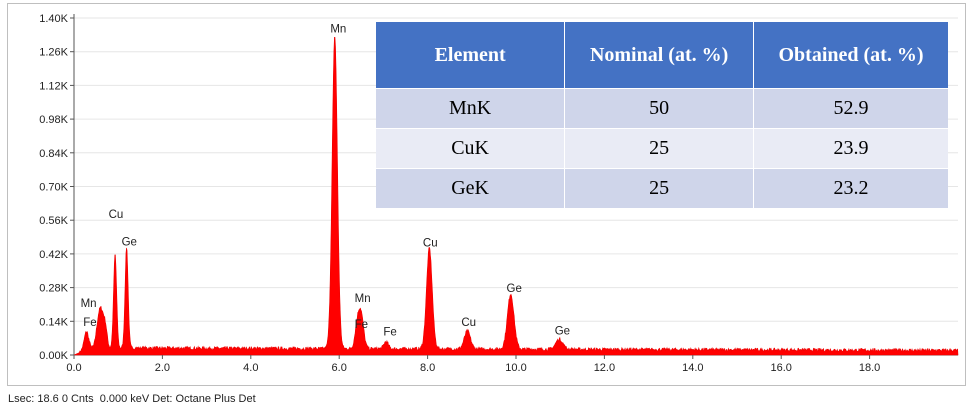 The width and height of the screenshot is (973, 417). What do you see at coordinates (869, 368) in the screenshot?
I see `x-tick-label: 18.0` at bounding box center [869, 368].